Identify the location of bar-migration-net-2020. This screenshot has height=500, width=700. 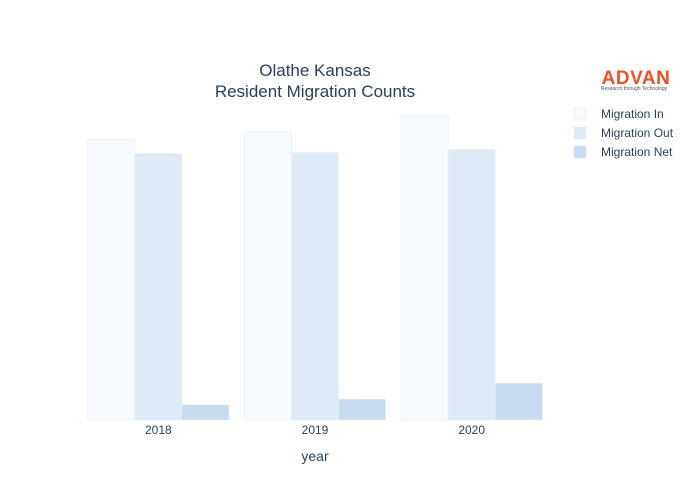
(518, 402).